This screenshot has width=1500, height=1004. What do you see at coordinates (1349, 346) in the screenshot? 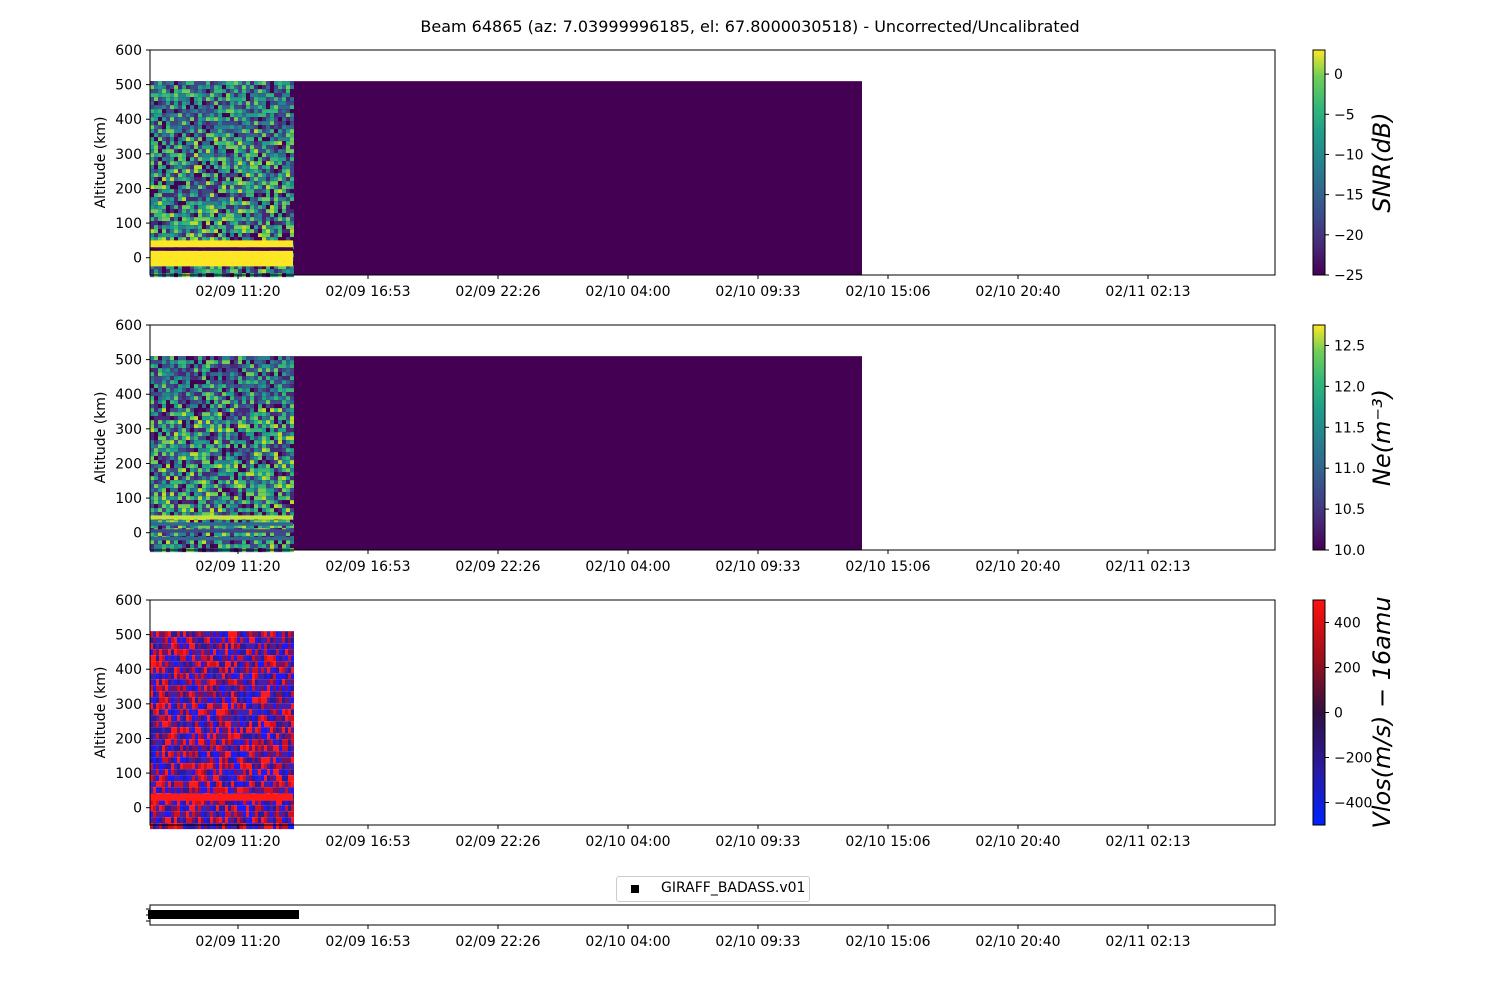
I see `colorbar-tick-label: 12.5` at bounding box center [1349, 346].